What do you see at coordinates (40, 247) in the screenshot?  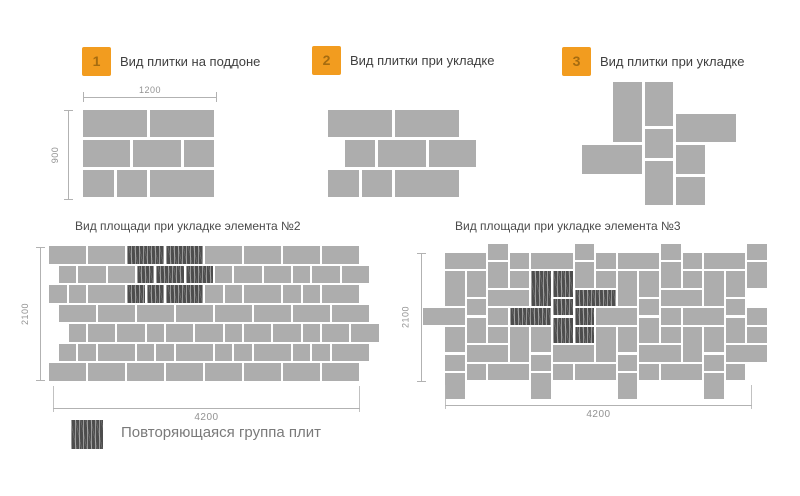 I see `area-2-height-dimension-tick-top` at bounding box center [40, 247].